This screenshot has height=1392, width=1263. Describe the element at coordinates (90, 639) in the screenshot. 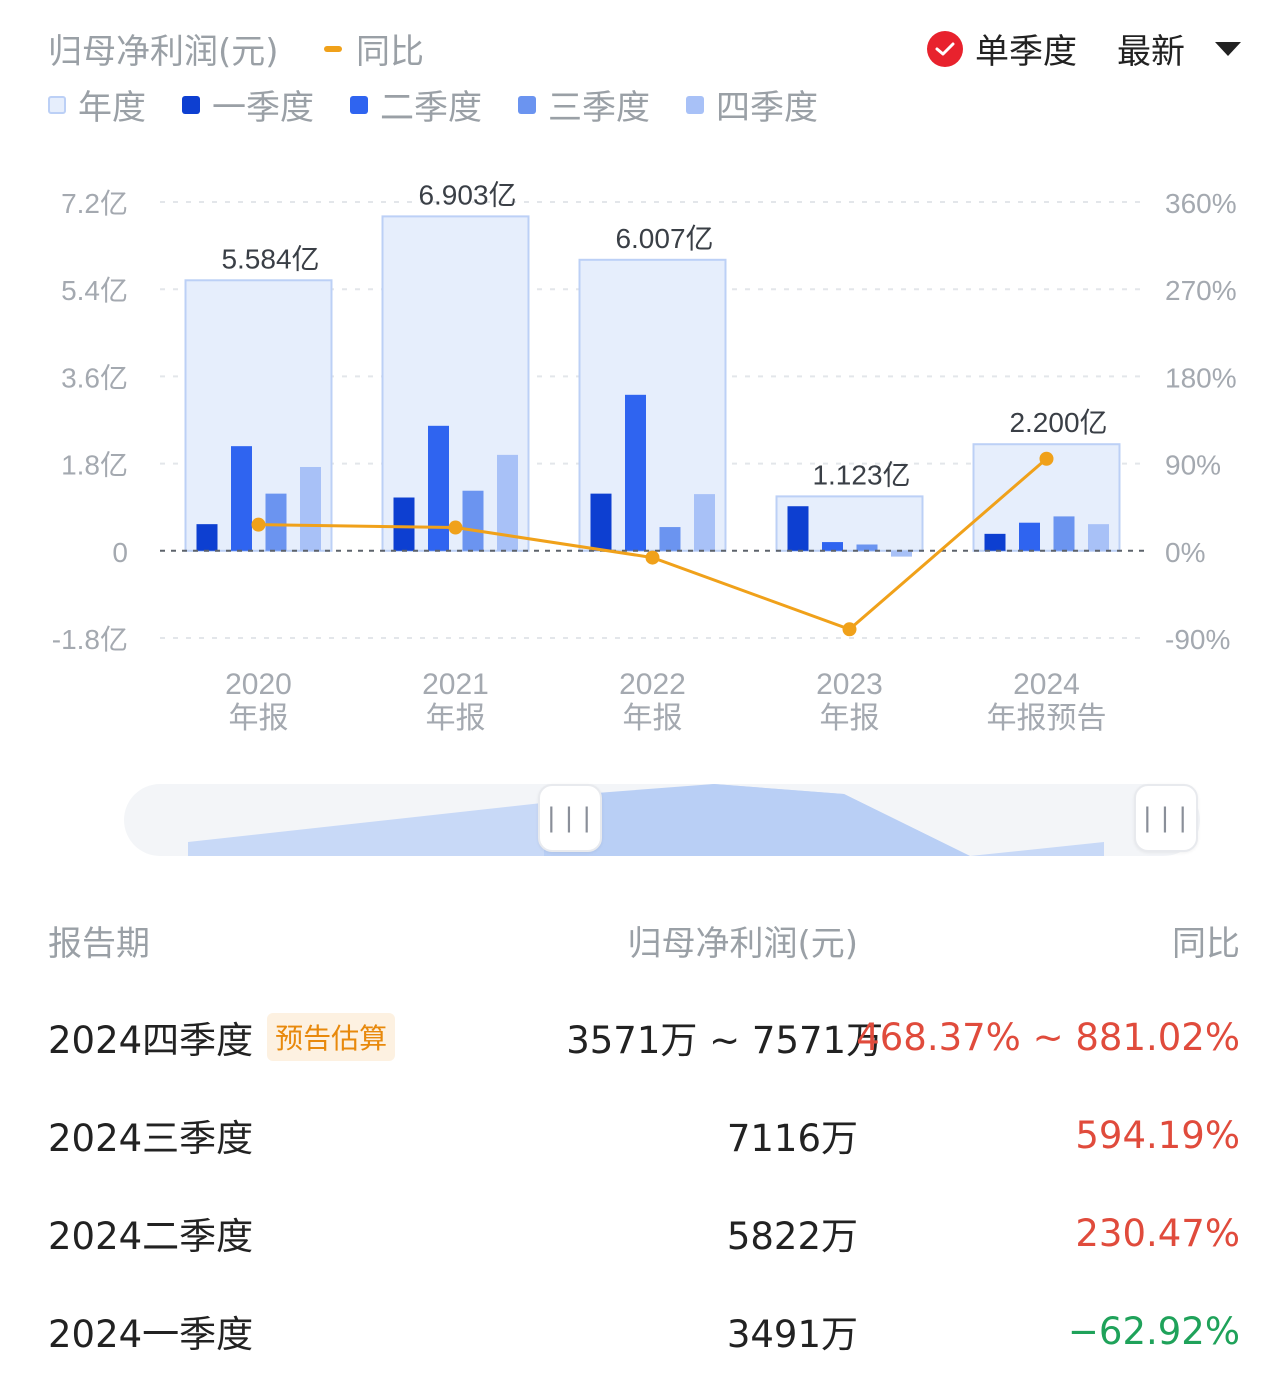

I see `y-left-tick-label: -1.8亿` at that location.